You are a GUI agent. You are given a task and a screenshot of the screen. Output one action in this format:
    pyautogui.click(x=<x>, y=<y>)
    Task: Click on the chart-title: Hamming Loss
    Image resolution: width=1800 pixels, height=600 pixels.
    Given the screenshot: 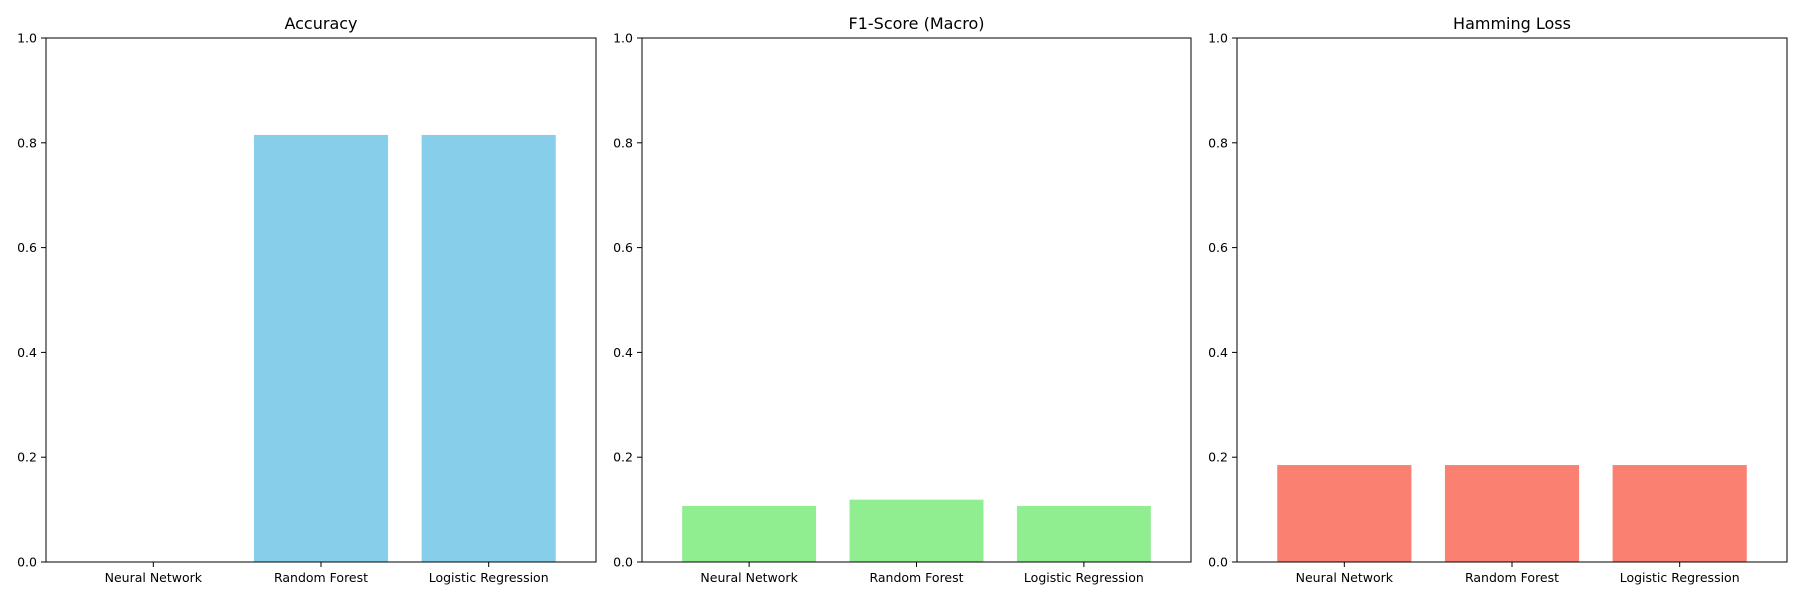 What is the action you would take?
    pyautogui.click(x=1512, y=23)
    